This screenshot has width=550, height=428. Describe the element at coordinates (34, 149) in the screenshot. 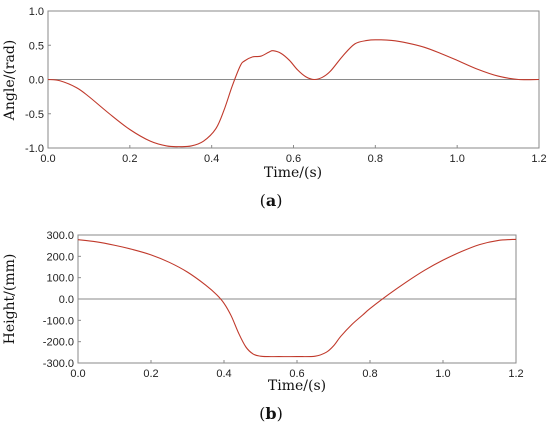

I see `y-tick-label: -1.0` at that location.